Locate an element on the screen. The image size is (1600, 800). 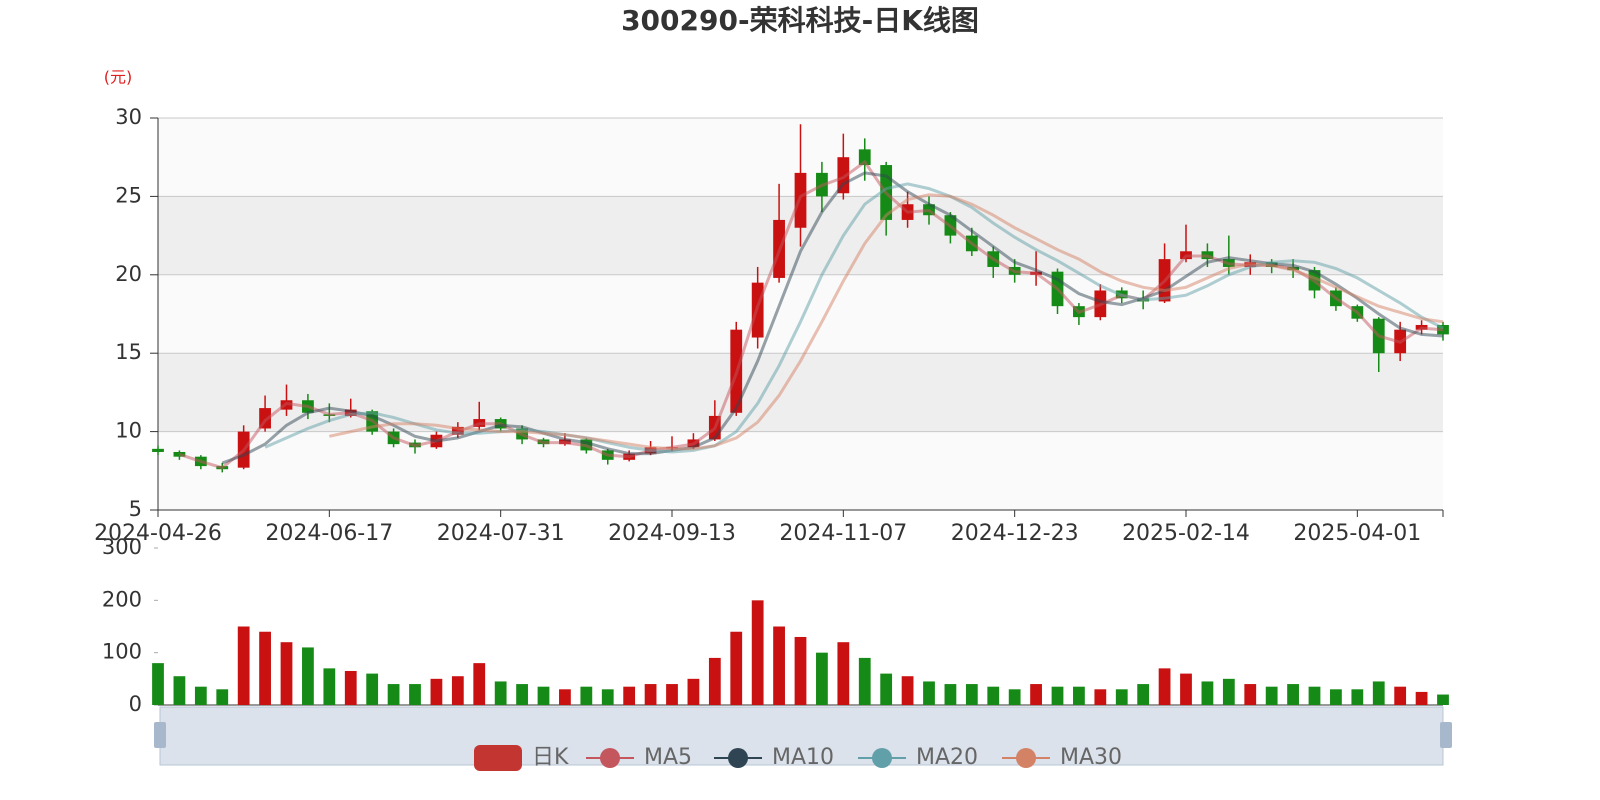
legend-label: MA20 is located at coordinates (947, 757).